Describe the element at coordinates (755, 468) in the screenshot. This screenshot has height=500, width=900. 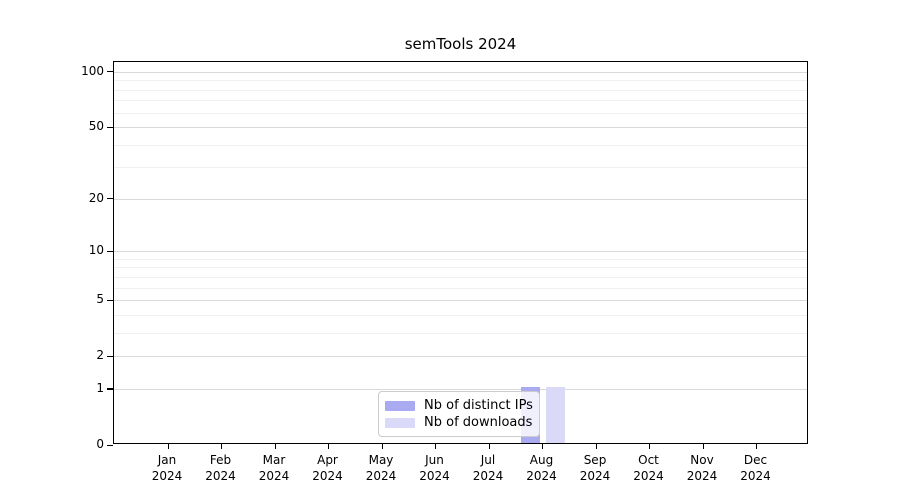
I see `x-axis-tick-label: Dec 2024` at that location.